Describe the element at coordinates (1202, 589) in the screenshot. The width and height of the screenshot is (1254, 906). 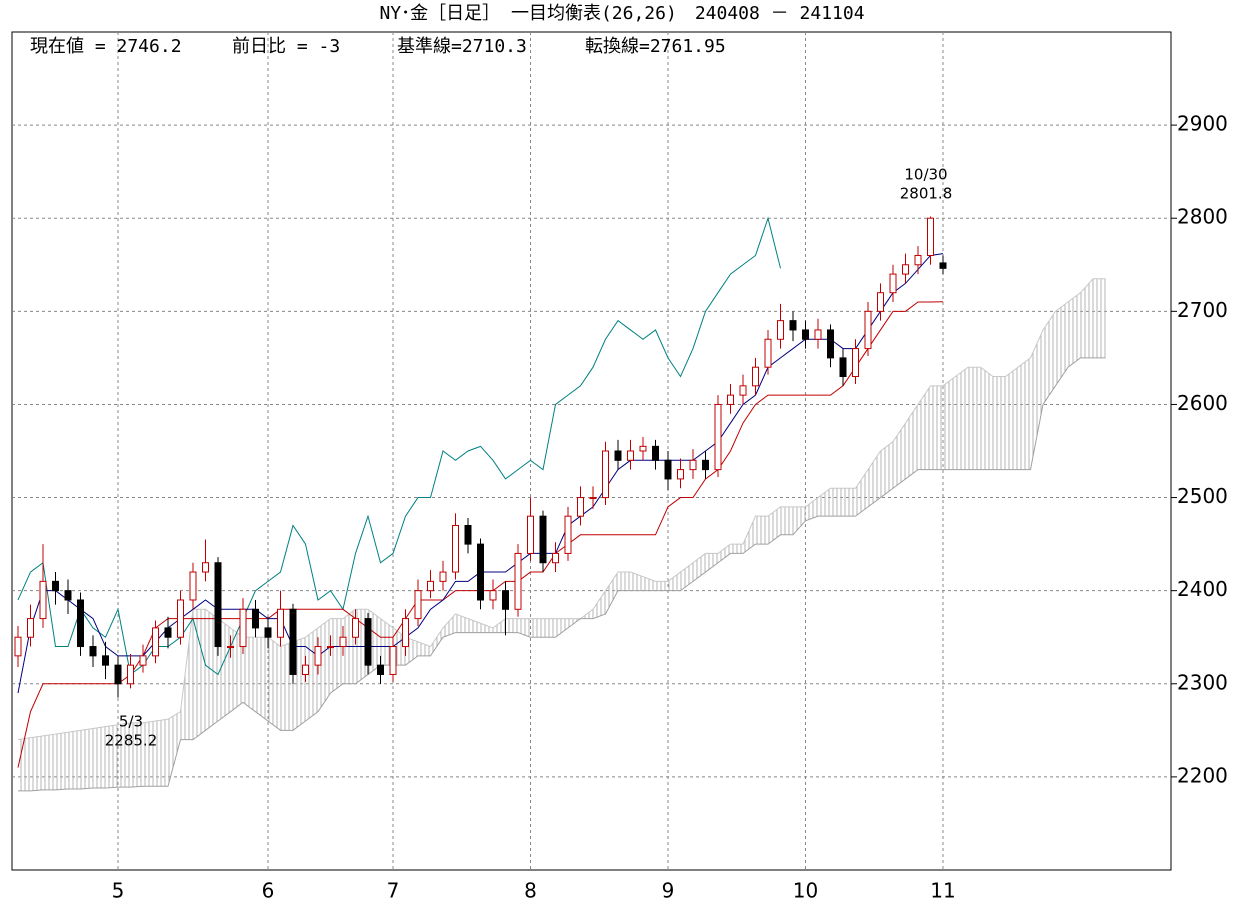
I see `y-tick-label: 2400` at that location.